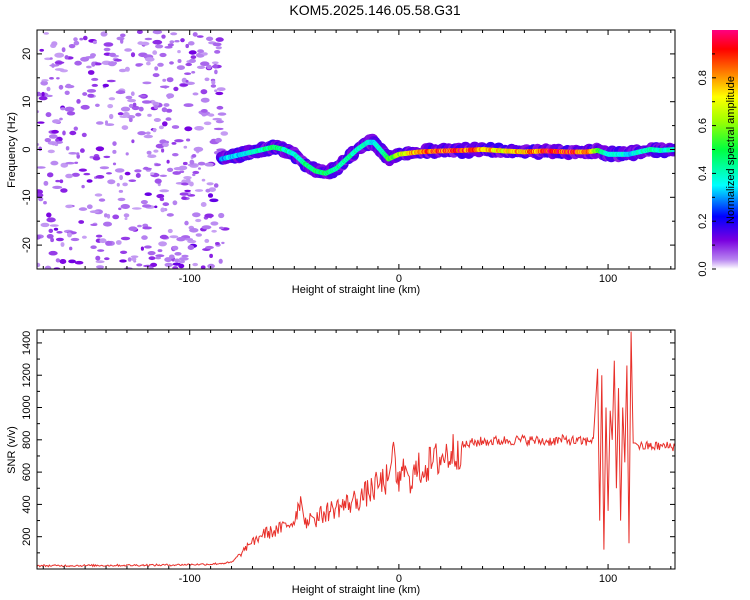  Describe the element at coordinates (27, 54) in the screenshot. I see `y-tick-label: 20` at that location.